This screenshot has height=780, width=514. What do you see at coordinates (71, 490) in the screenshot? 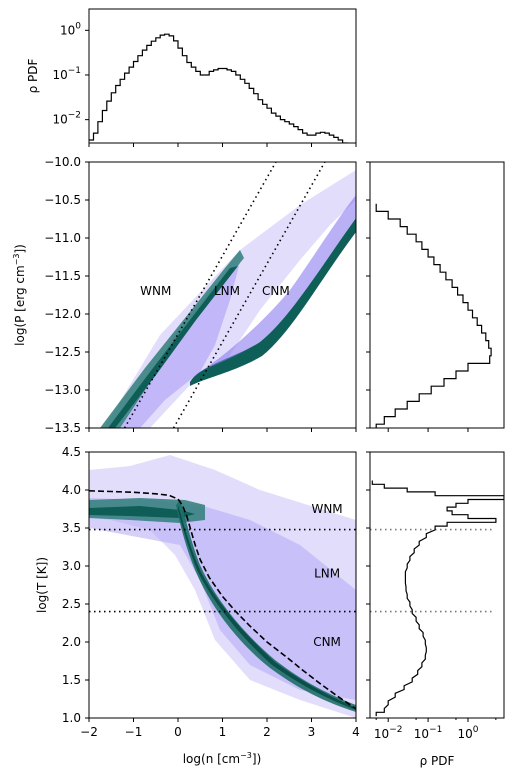
I see `temperature-ytick-label: 4.0` at bounding box center [71, 490].